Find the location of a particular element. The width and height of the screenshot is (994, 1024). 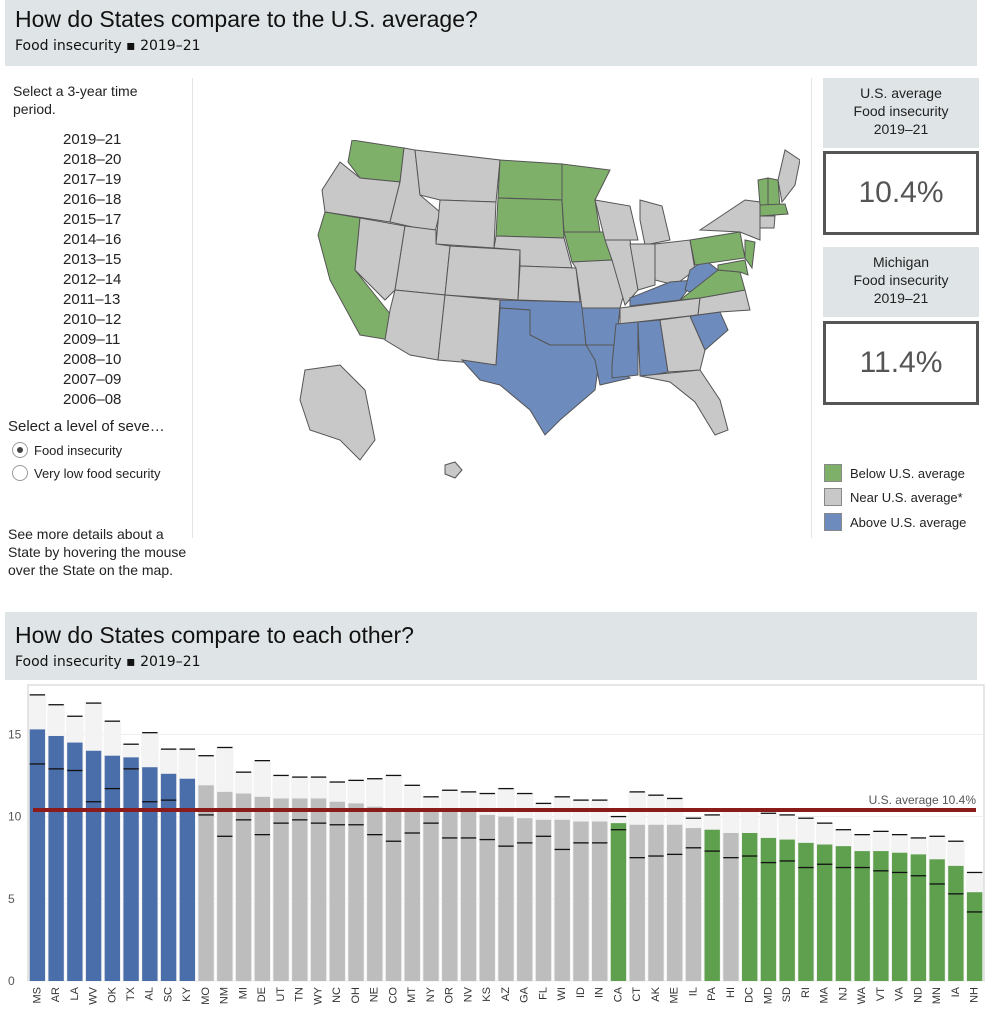

bar-MA is located at coordinates (824, 912).